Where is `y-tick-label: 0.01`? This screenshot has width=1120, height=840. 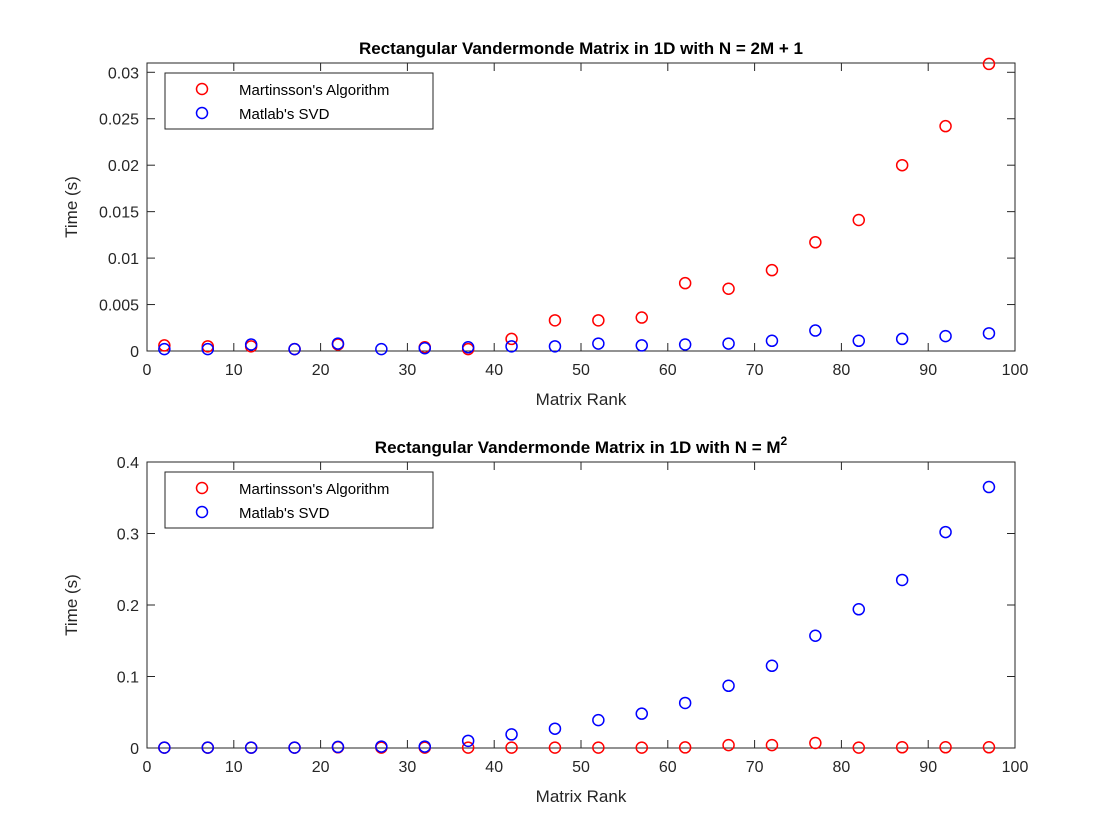 y-tick-label: 0.01 is located at coordinates (123, 259).